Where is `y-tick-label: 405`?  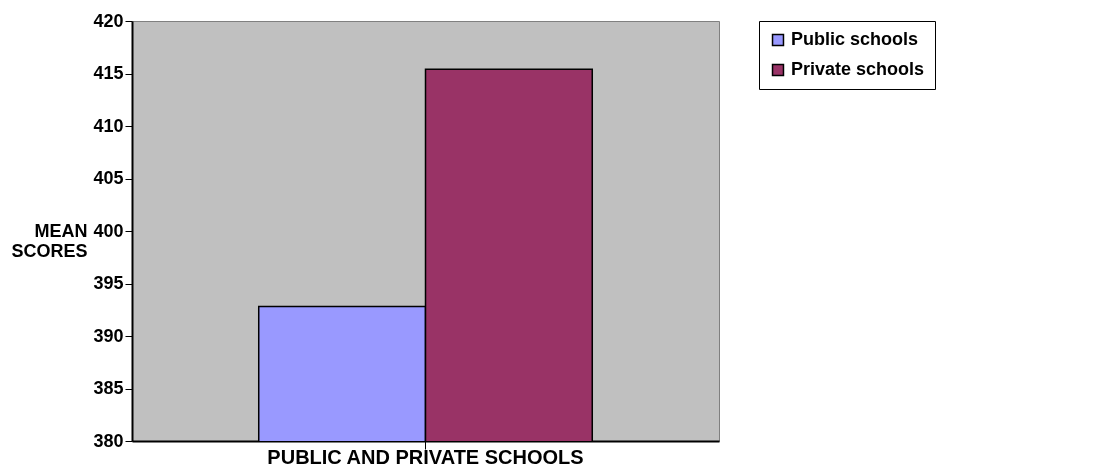 y-tick-label: 405 is located at coordinates (108, 178).